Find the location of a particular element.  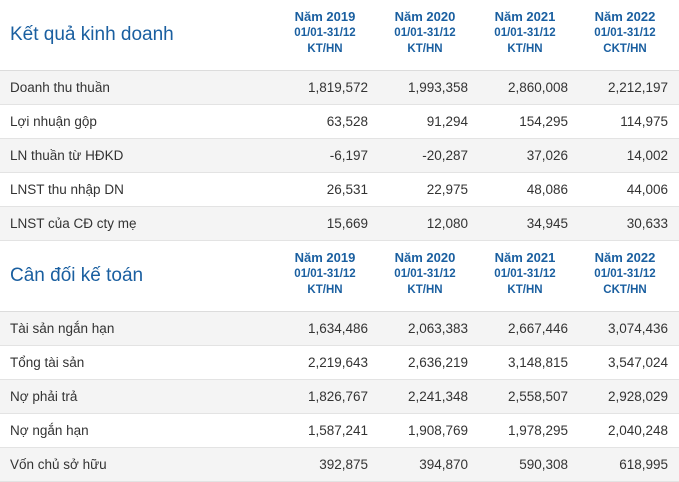

row-value: 34,945 is located at coordinates (547, 223).